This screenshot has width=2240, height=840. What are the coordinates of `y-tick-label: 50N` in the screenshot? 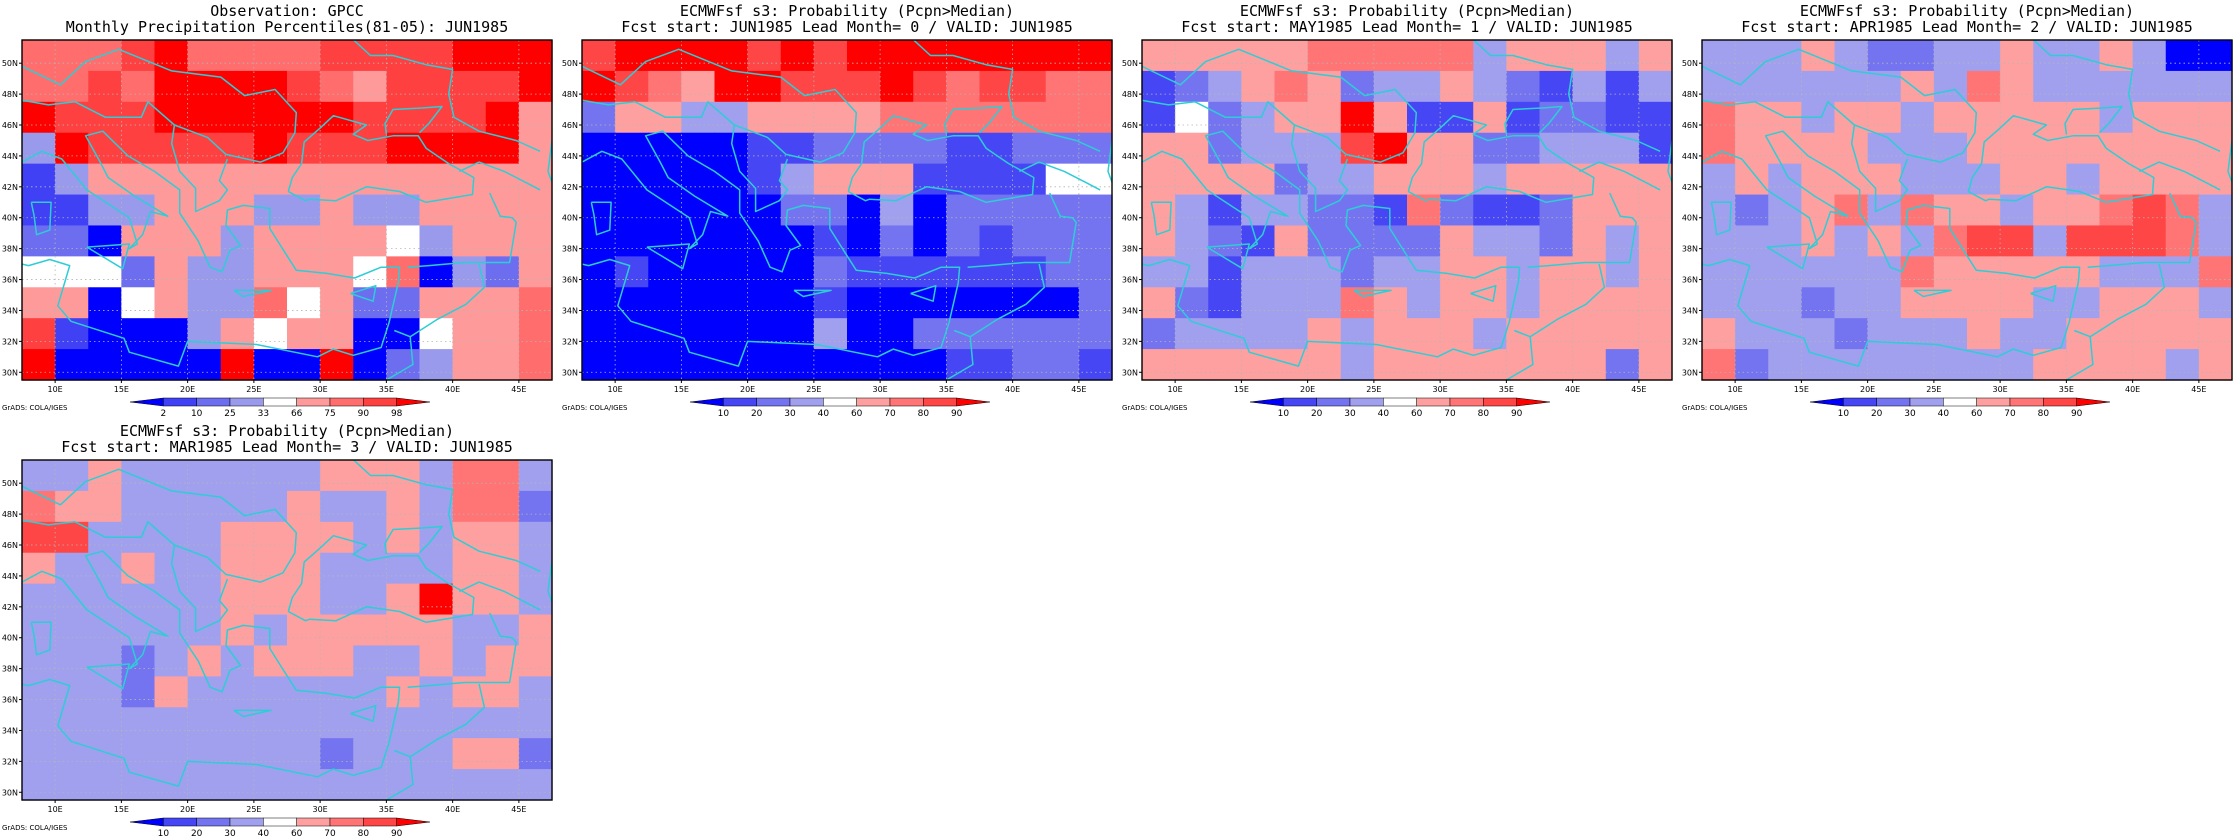 It's located at (570, 63).